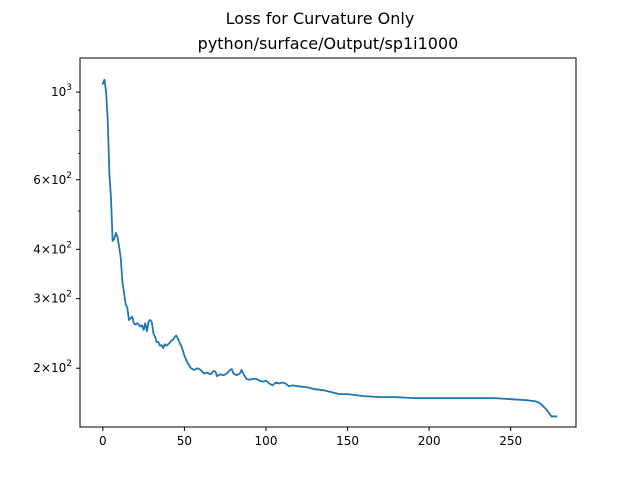 The height and width of the screenshot is (480, 640). Describe the element at coordinates (184, 441) in the screenshot. I see `x-tick-label: 50` at that location.